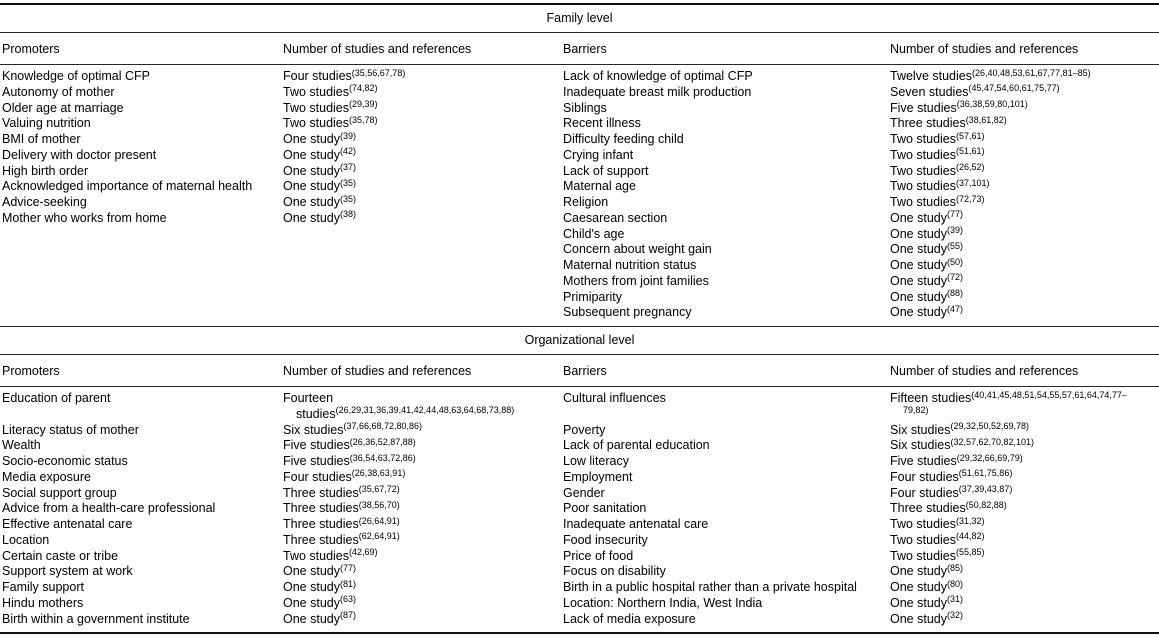 The width and height of the screenshot is (1159, 637). What do you see at coordinates (1024, 123) in the screenshot?
I see `barrier-studies-cell: Three studies(38,61,82)` at bounding box center [1024, 123].